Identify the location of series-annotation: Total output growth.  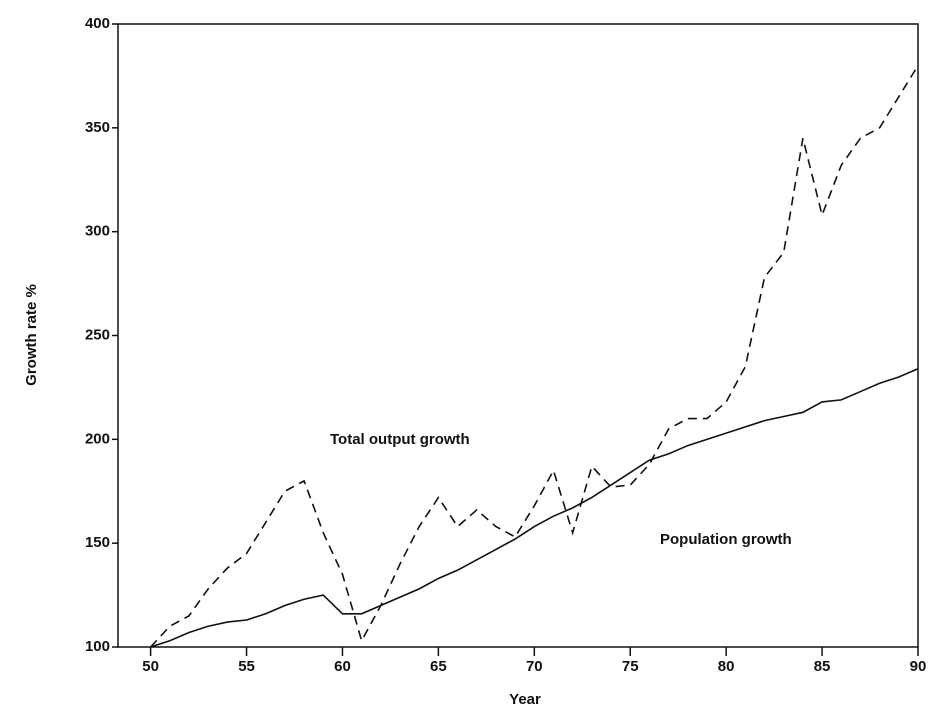
(400, 439).